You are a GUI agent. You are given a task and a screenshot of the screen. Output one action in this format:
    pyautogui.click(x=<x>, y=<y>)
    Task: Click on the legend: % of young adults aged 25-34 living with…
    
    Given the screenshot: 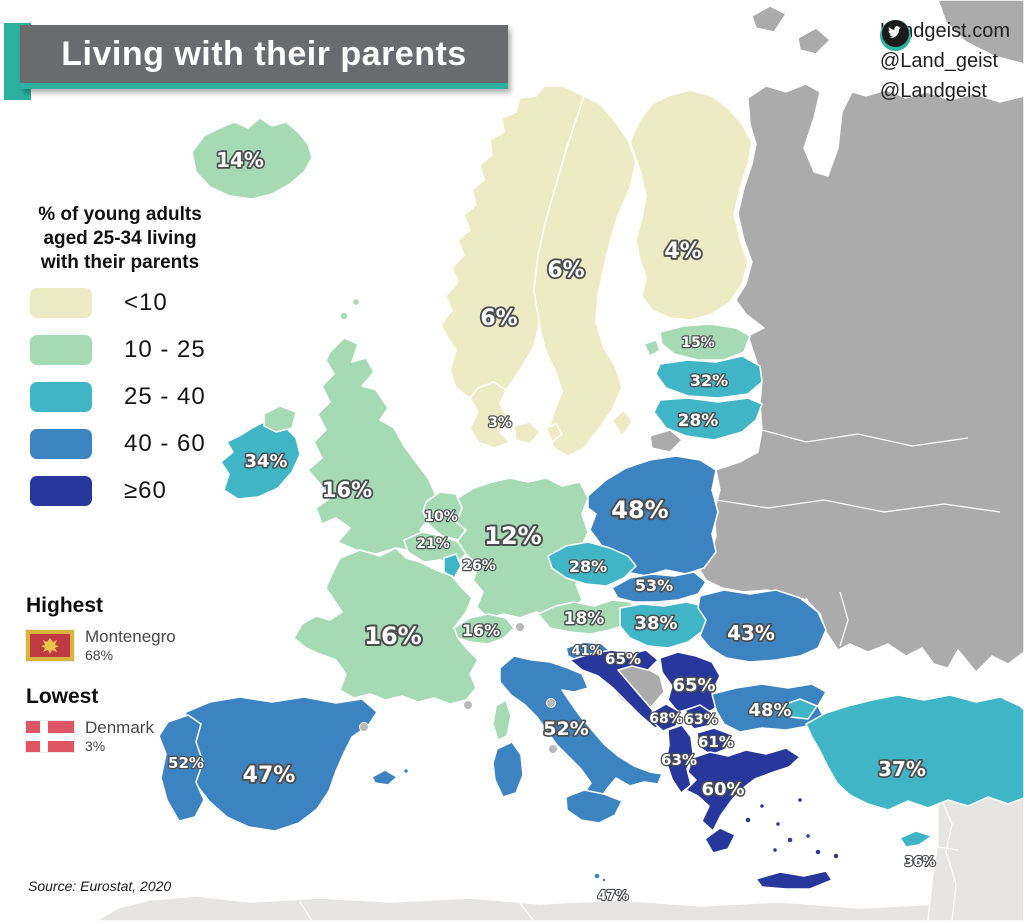 What is the action you would take?
    pyautogui.click(x=131, y=363)
    